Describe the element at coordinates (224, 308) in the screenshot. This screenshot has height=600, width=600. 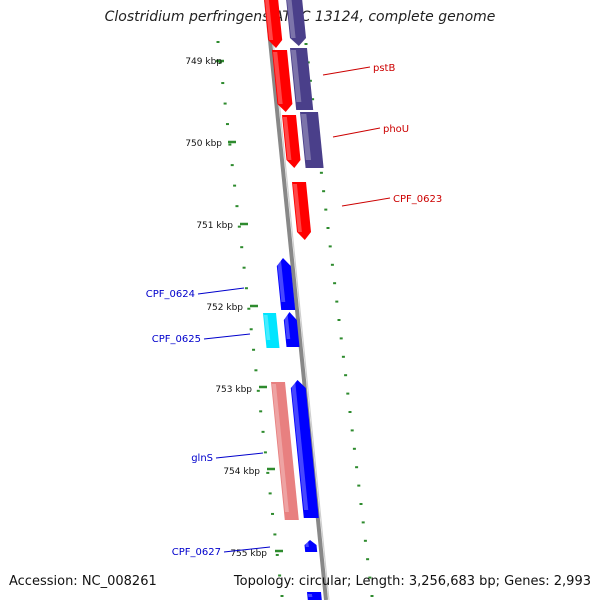
I see `ruler-label: 752 kbp` at that location.